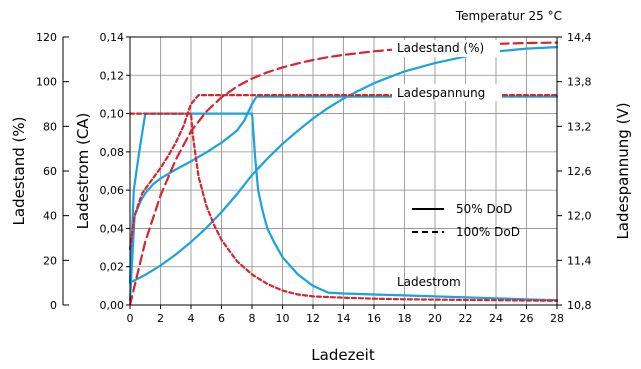  What do you see at coordinates (50, 126) in the screenshot?
I see `soc-tick-label: 80` at bounding box center [50, 126].